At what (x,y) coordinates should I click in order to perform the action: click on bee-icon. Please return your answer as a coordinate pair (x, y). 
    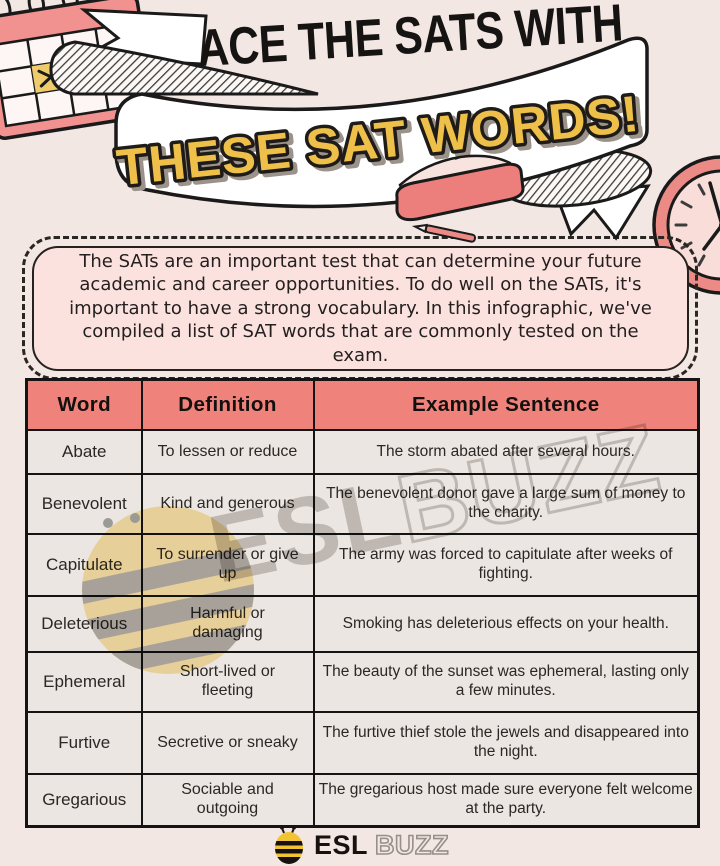
    Looking at the image, I should click on (289, 844).